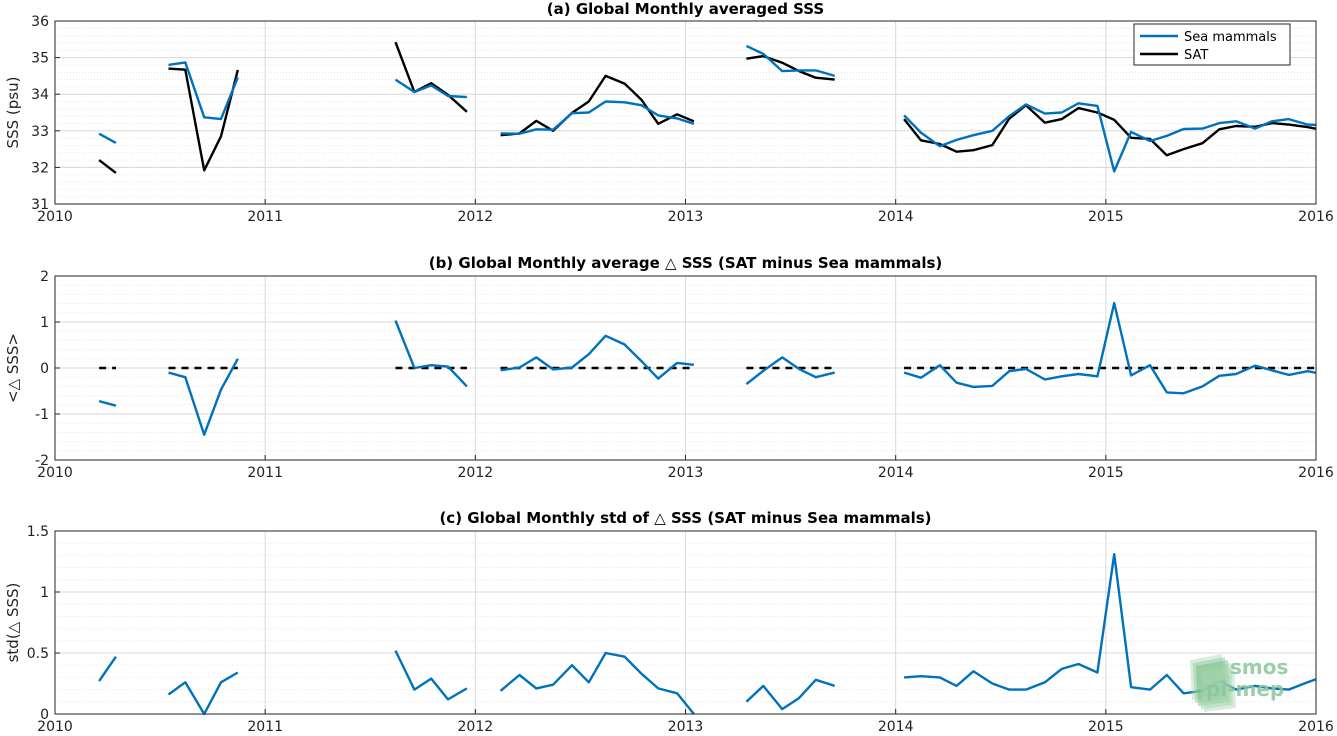  Describe the element at coordinates (42, 415) in the screenshot. I see `y-tick-label: -1` at that location.